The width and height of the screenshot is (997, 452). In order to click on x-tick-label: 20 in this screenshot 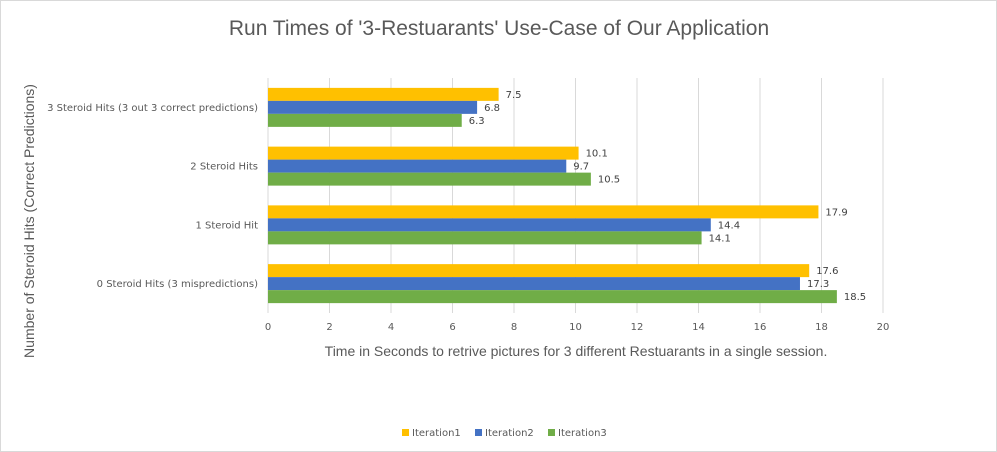, I will do `click(883, 327)`.